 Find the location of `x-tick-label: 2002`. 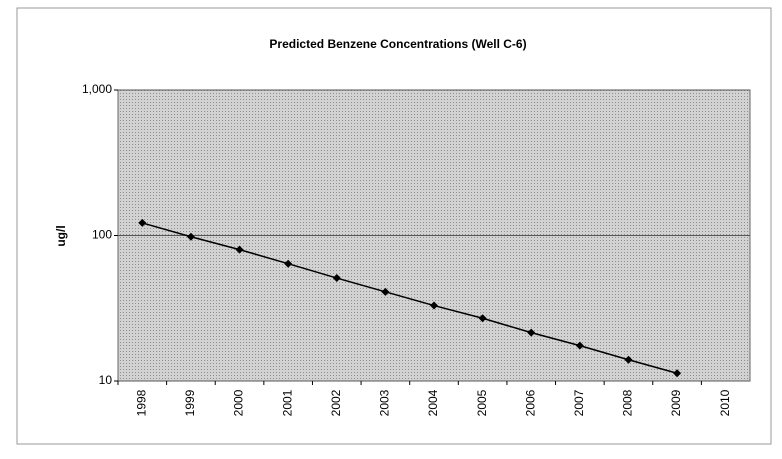

x-tick-label: 2002 is located at coordinates (336, 402).